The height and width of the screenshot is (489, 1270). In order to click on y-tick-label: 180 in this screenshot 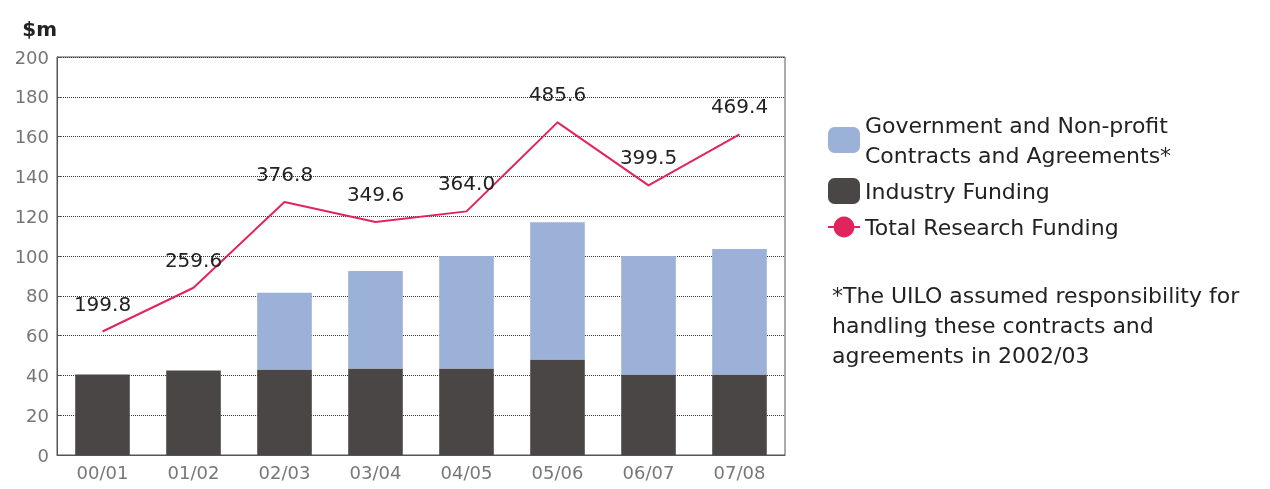, I will do `click(31, 97)`.